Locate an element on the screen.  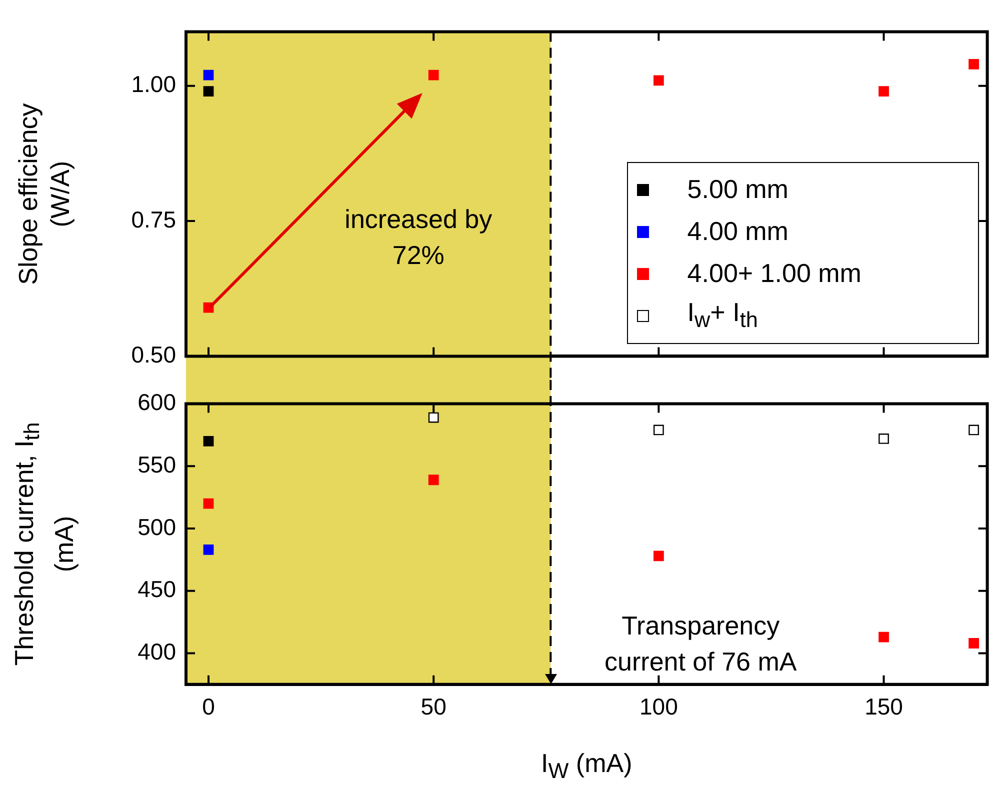
x-tick-label: 100 is located at coordinates (658, 707).